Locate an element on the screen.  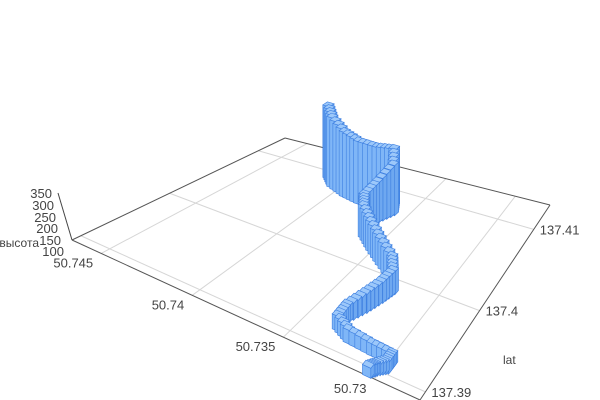
z-tick-label: 100 is located at coordinates (53, 251).